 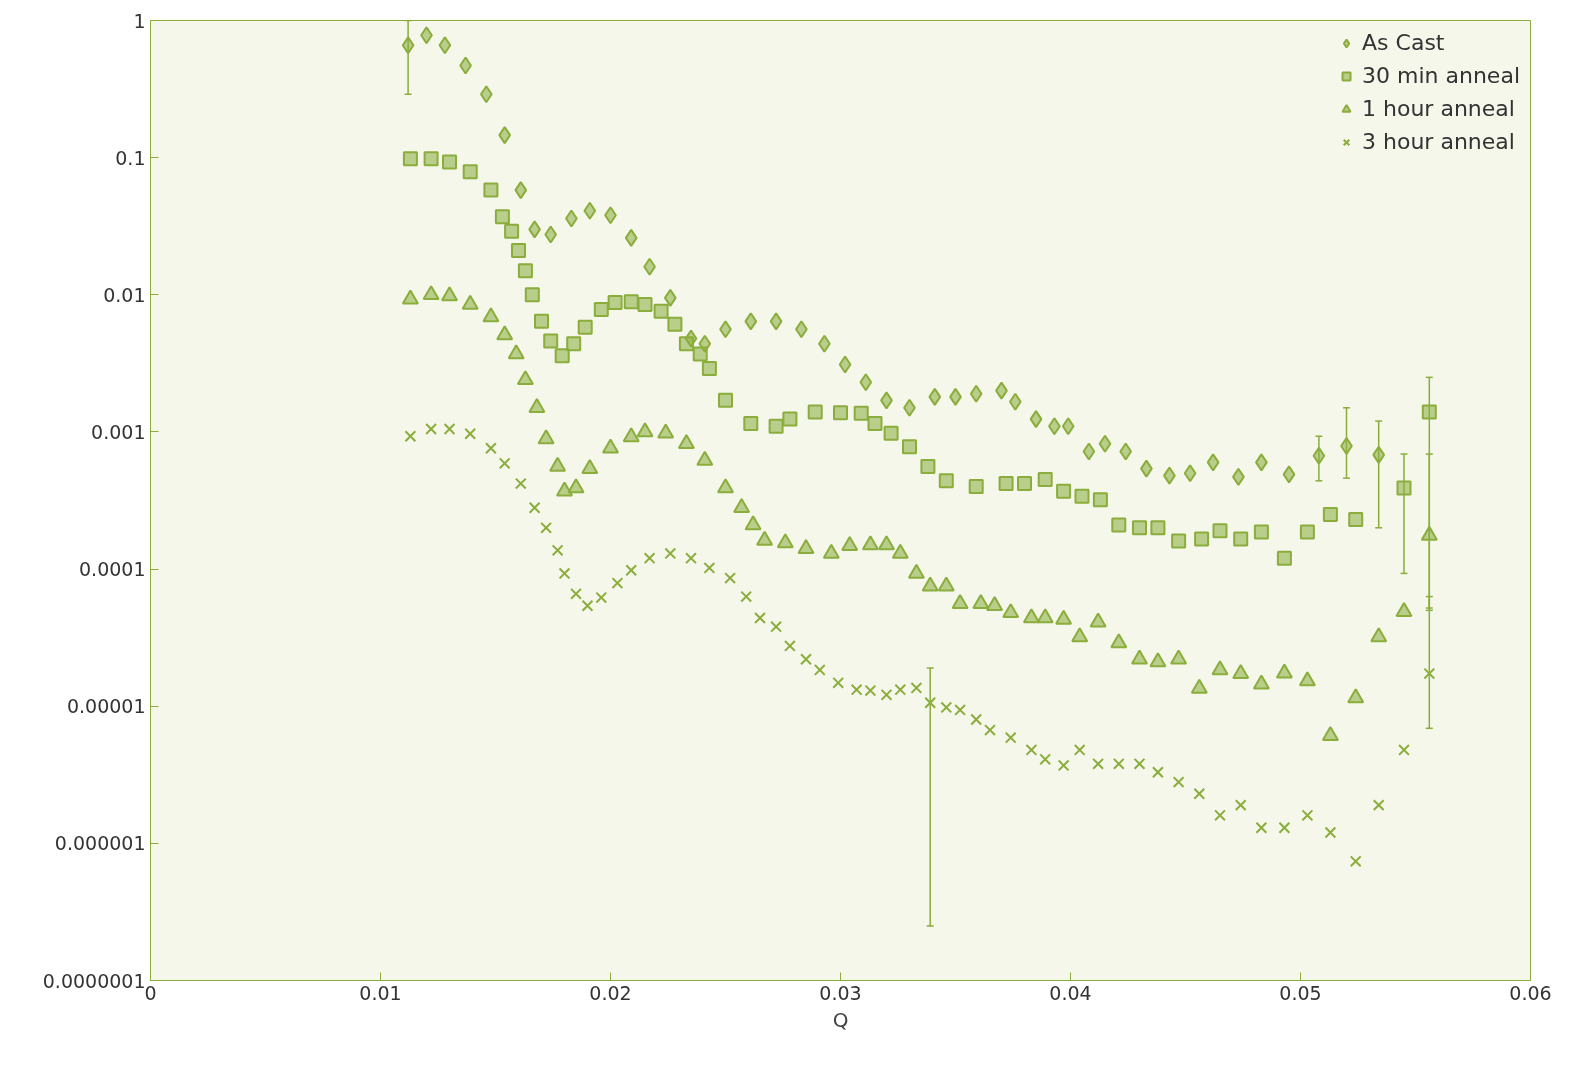 I want to click on y-tick-label: 0.01, so click(x=124, y=294).